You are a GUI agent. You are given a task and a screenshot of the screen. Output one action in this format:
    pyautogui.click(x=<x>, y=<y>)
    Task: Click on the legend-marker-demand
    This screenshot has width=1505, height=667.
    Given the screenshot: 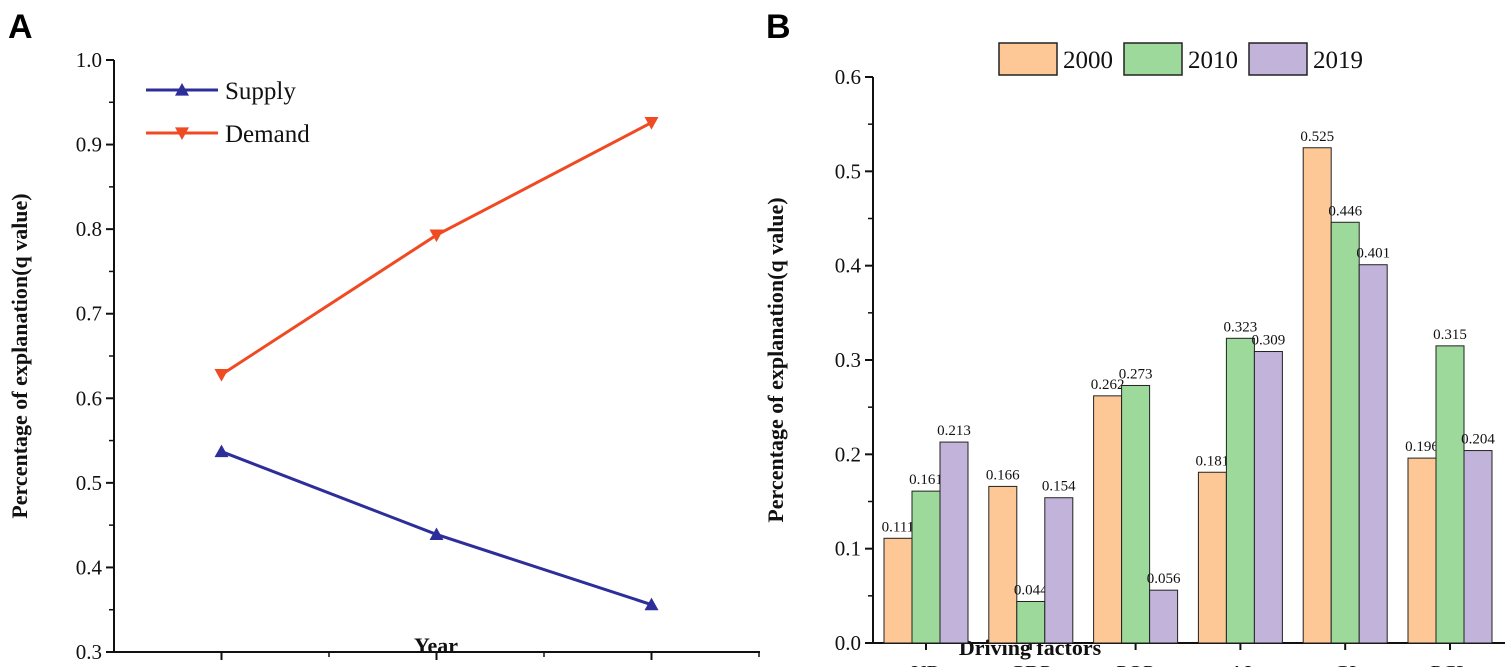 What is the action you would take?
    pyautogui.click(x=182, y=133)
    